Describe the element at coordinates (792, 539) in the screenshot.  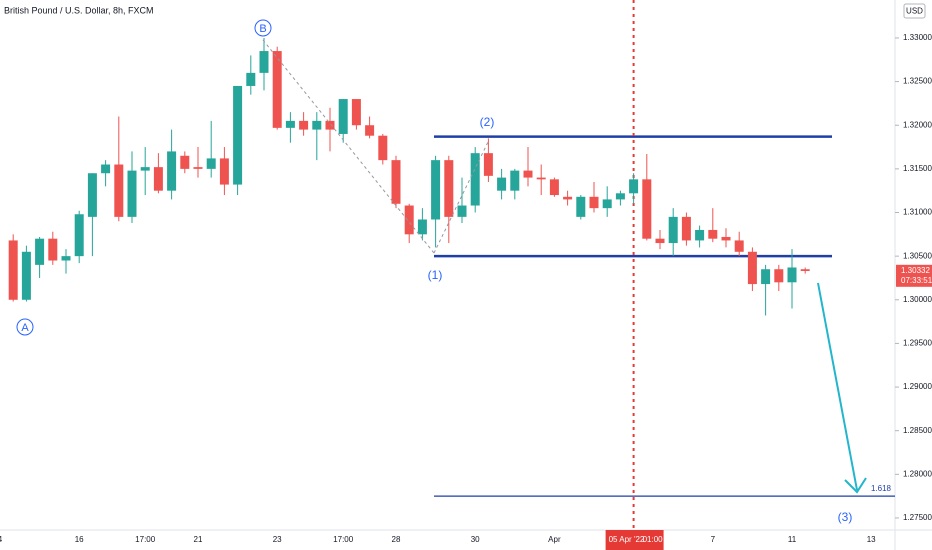
I see `x-tick-label: 11` at that location.